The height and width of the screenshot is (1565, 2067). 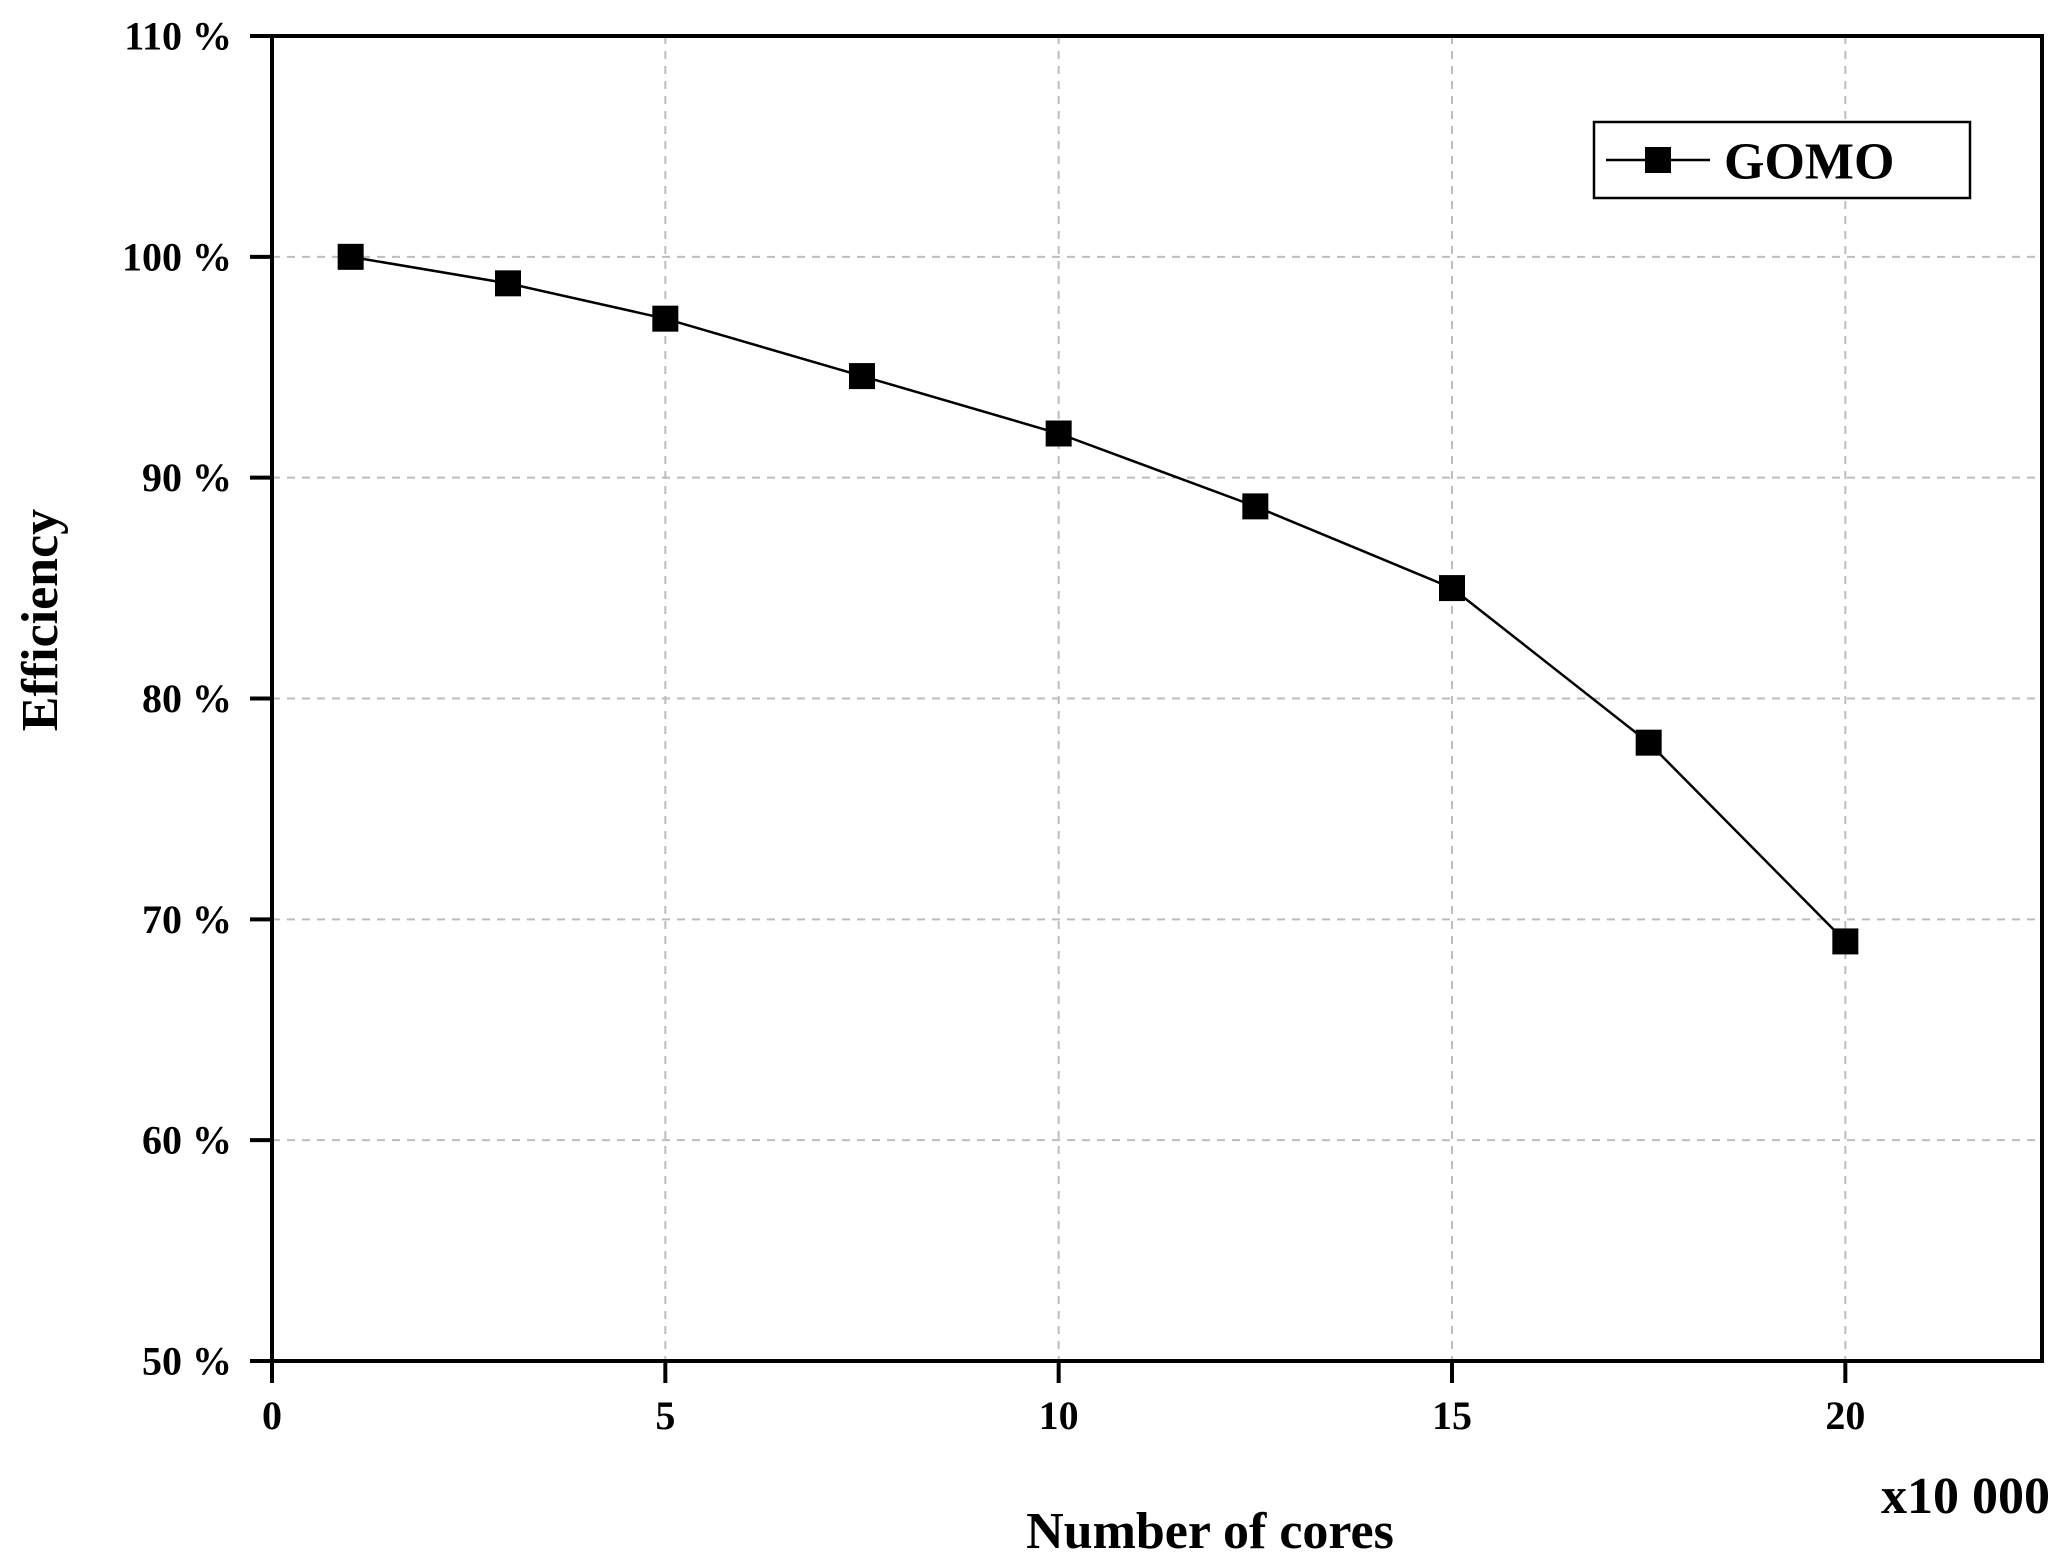 I want to click on legend-box, so click(x=1782, y=160).